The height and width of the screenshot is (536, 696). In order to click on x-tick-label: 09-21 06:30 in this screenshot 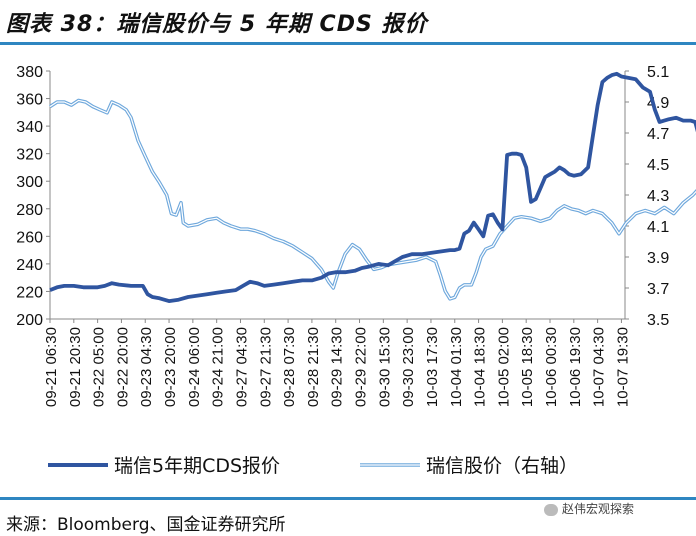, I will do `click(51, 367)`.